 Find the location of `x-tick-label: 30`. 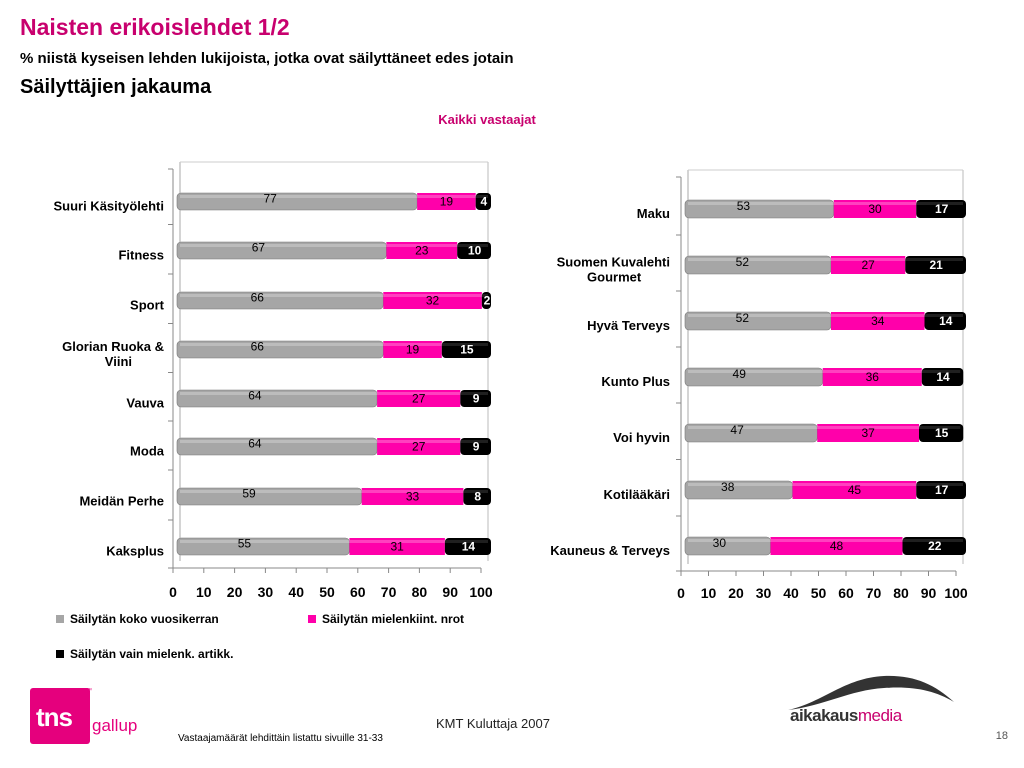

x-tick-label: 30 is located at coordinates (764, 593).